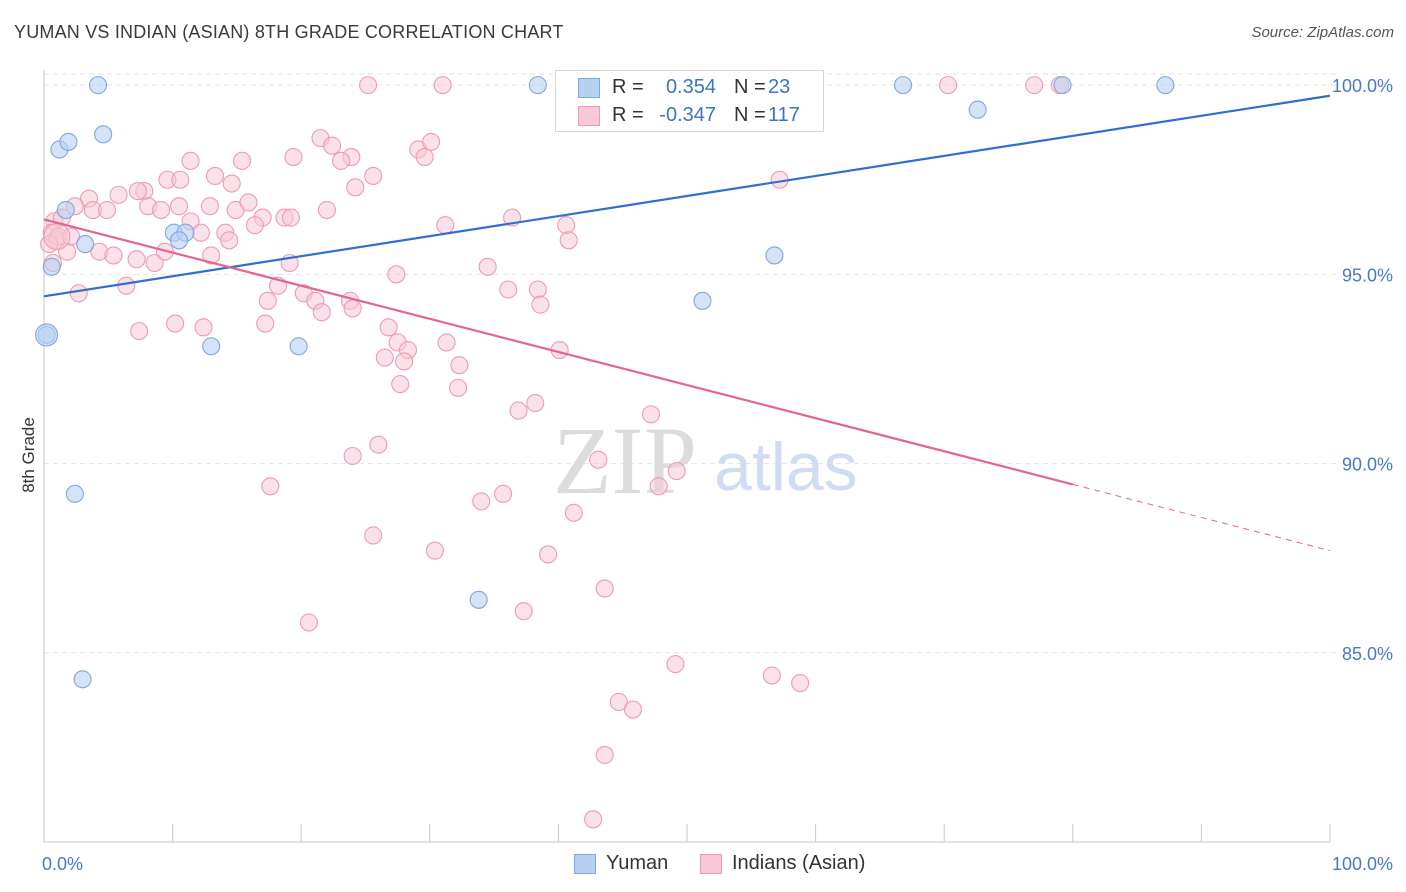 The height and width of the screenshot is (892, 1406). Describe the element at coordinates (28, 455) in the screenshot. I see `y-axis-title: 8th Grade` at that location.